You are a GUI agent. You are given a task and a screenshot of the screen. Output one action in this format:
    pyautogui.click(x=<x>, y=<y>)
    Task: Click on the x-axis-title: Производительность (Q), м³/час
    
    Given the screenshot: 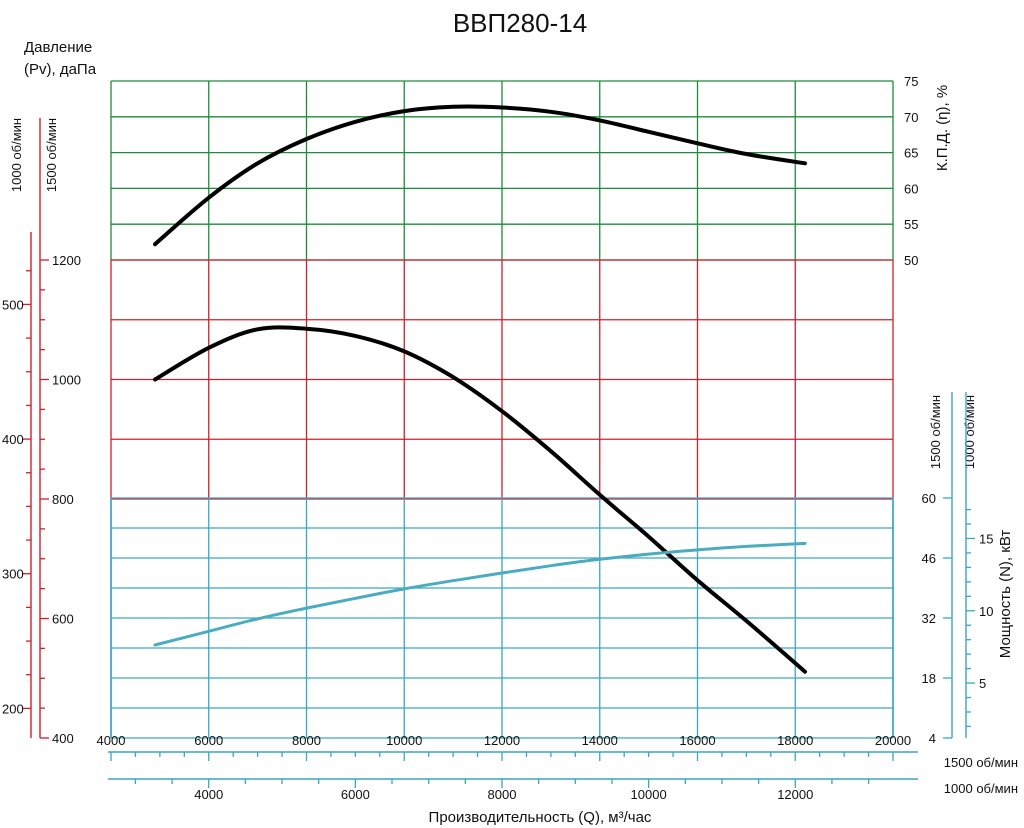 What is the action you would take?
    pyautogui.click(x=540, y=817)
    